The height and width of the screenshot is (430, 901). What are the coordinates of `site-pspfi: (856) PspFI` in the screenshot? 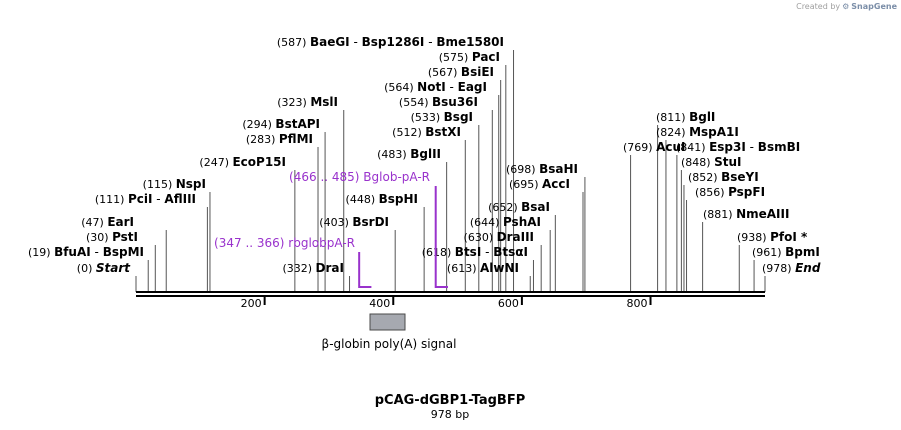 It's located at (730, 192).